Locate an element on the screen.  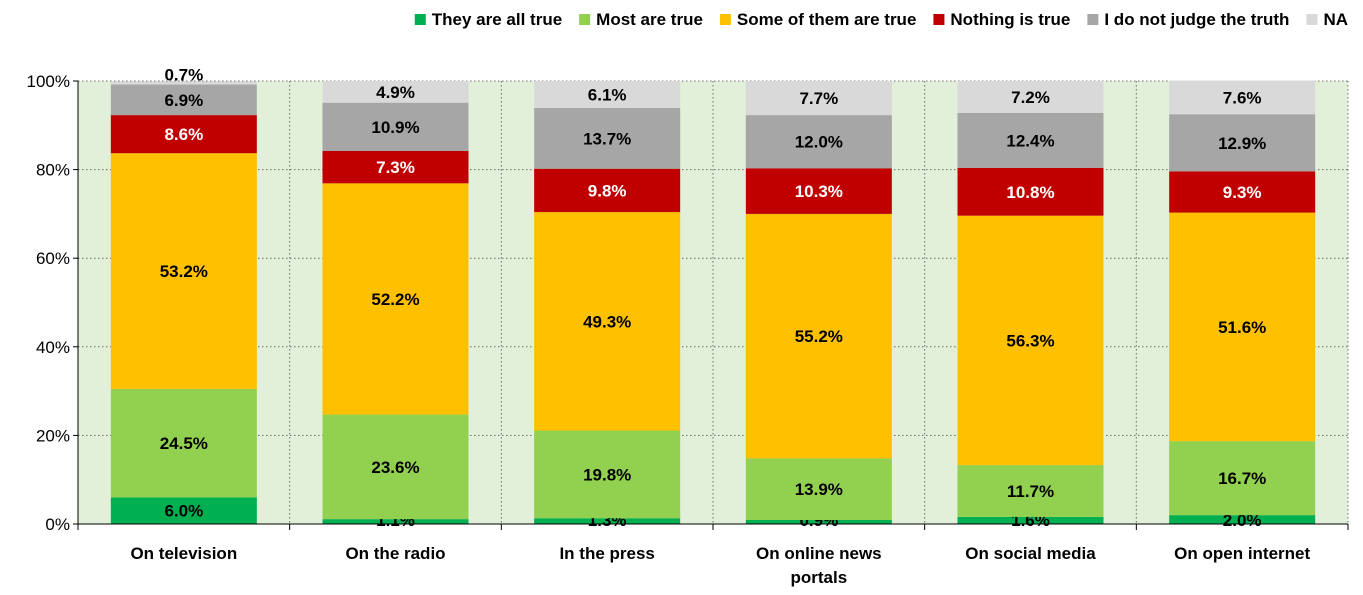
data-label: 55.2% is located at coordinates (819, 336).